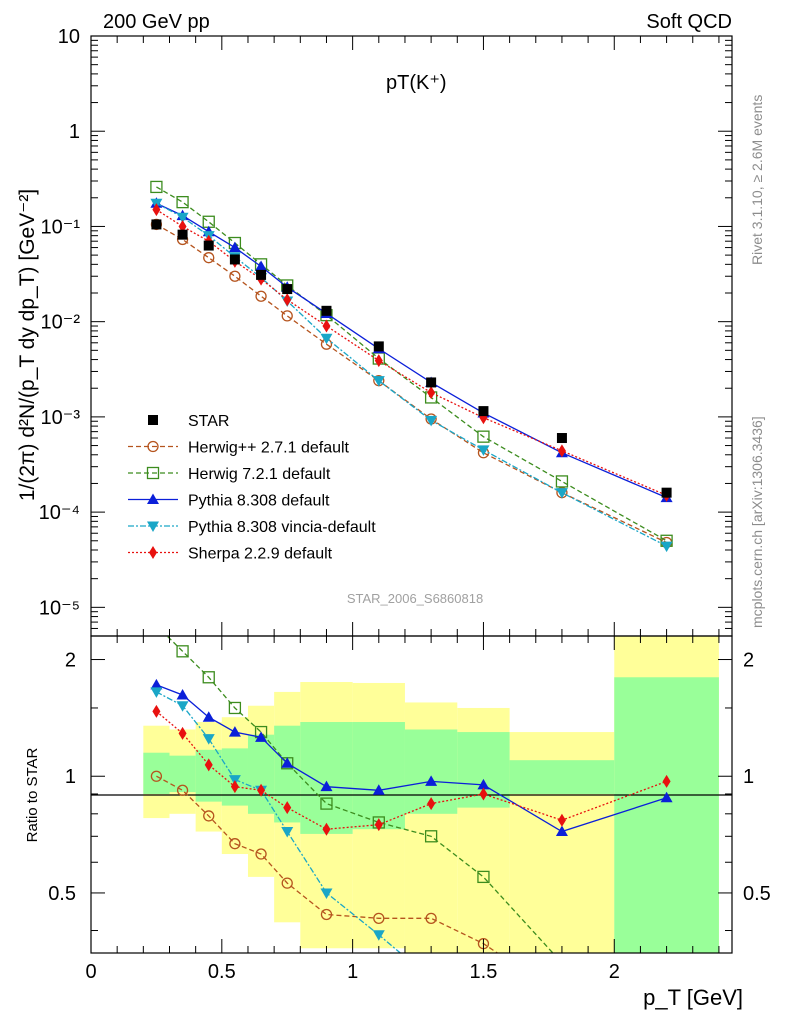  What do you see at coordinates (416, 83) in the screenshot?
I see `plot-title: pT(K⁺)` at bounding box center [416, 83].